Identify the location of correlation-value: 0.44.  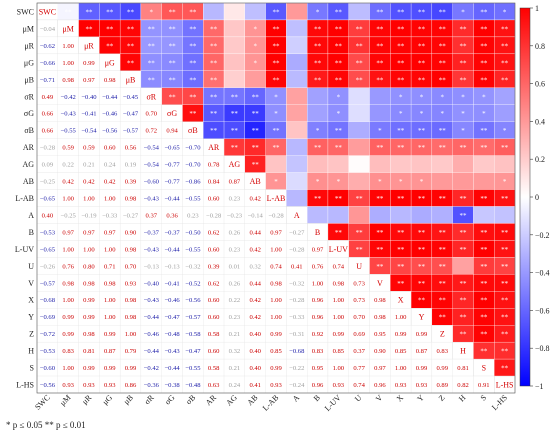
(255, 232).